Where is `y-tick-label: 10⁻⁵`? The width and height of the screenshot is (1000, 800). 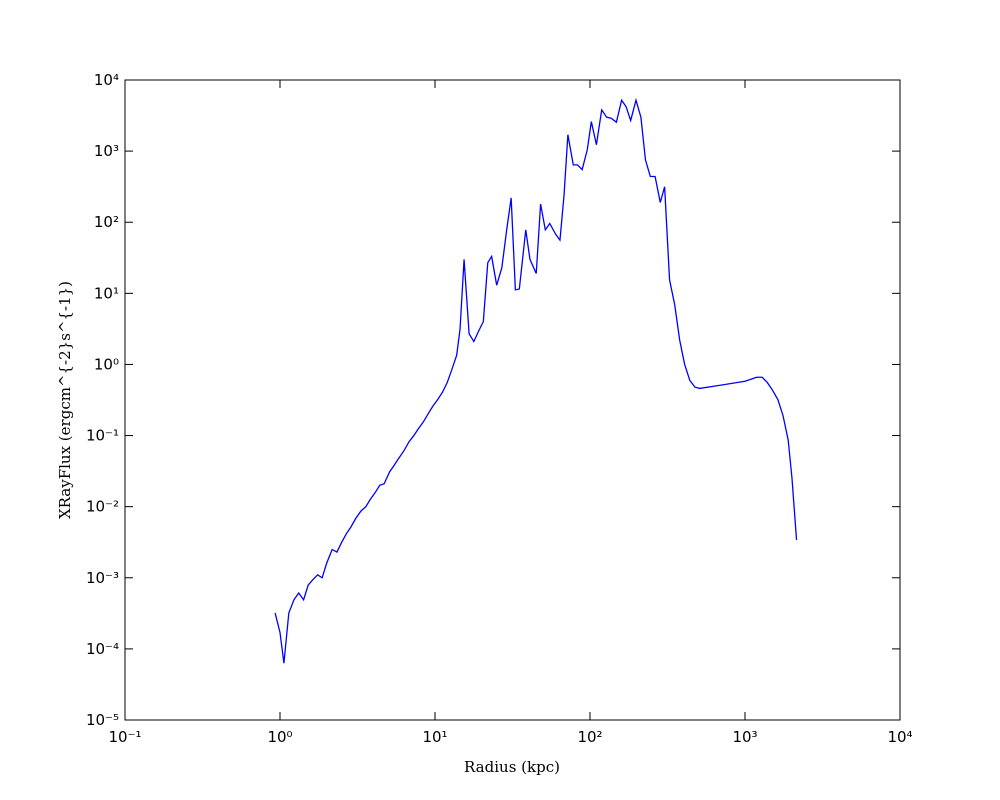
y-tick-label: 10⁻⁵ is located at coordinates (102, 720).